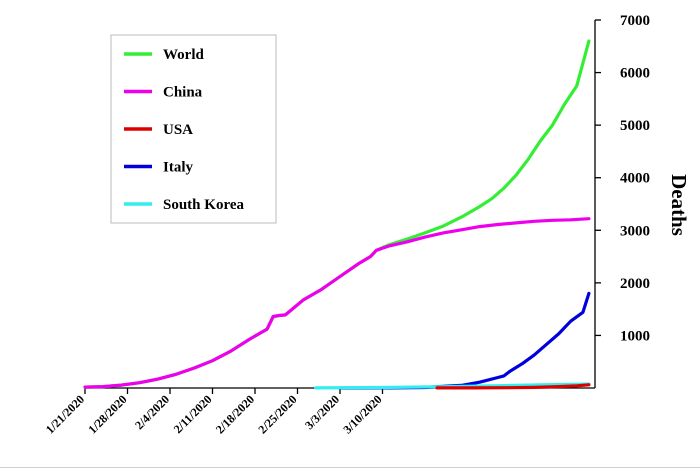 This screenshot has height=471, width=700. I want to click on x-tick-label: 2/4/2020, so click(152, 412).